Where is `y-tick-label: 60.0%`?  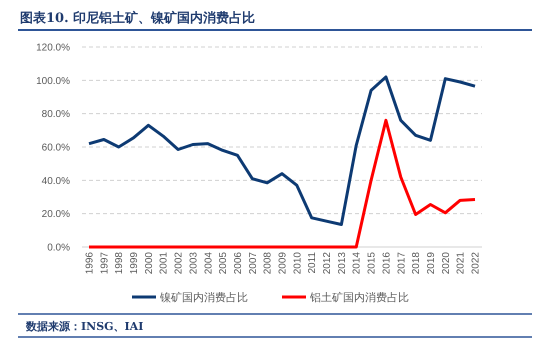
y-tick-label: 60.0% is located at coordinates (56, 148).